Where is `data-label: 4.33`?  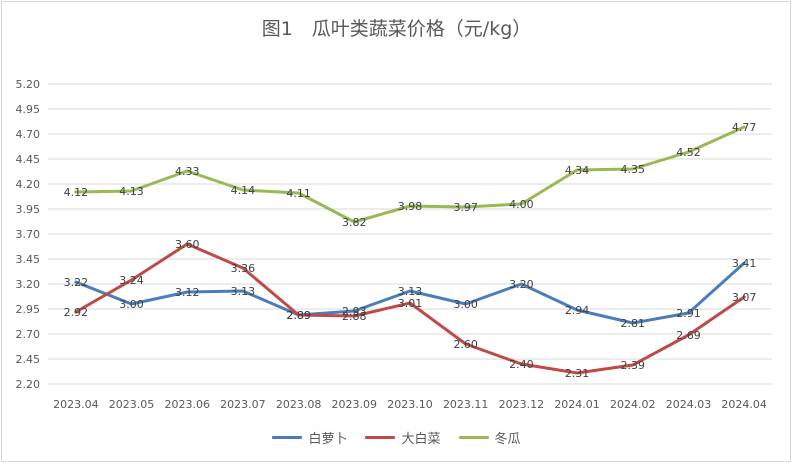 data-label: 4.33 is located at coordinates (187, 171).